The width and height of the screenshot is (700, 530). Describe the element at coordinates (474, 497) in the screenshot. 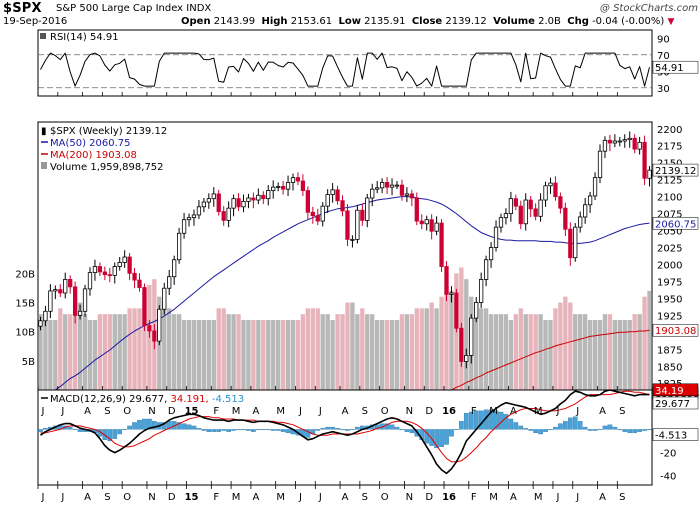

I see `macd-x-label: F` at that location.